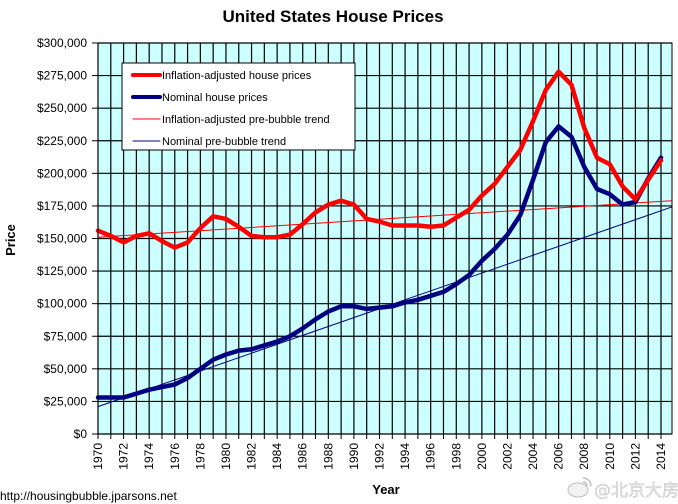  I want to click on y-tick-label: $300,000, so click(62, 43).